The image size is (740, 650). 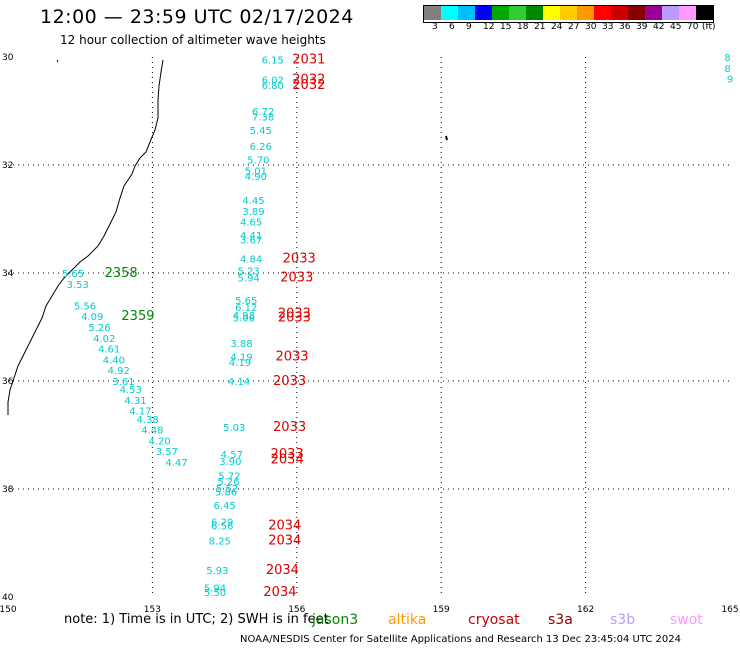 What do you see at coordinates (85, 237) in the screenshot?
I see `australia-coastline` at bounding box center [85, 237].